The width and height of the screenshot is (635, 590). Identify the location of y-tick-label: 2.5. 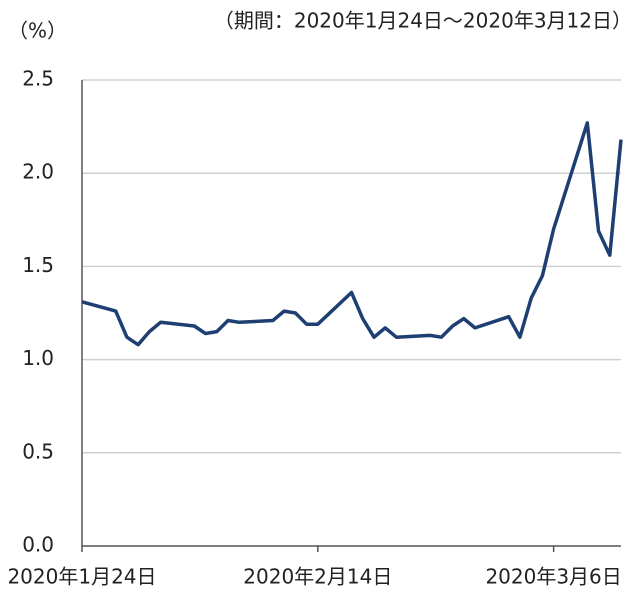
(38, 79).